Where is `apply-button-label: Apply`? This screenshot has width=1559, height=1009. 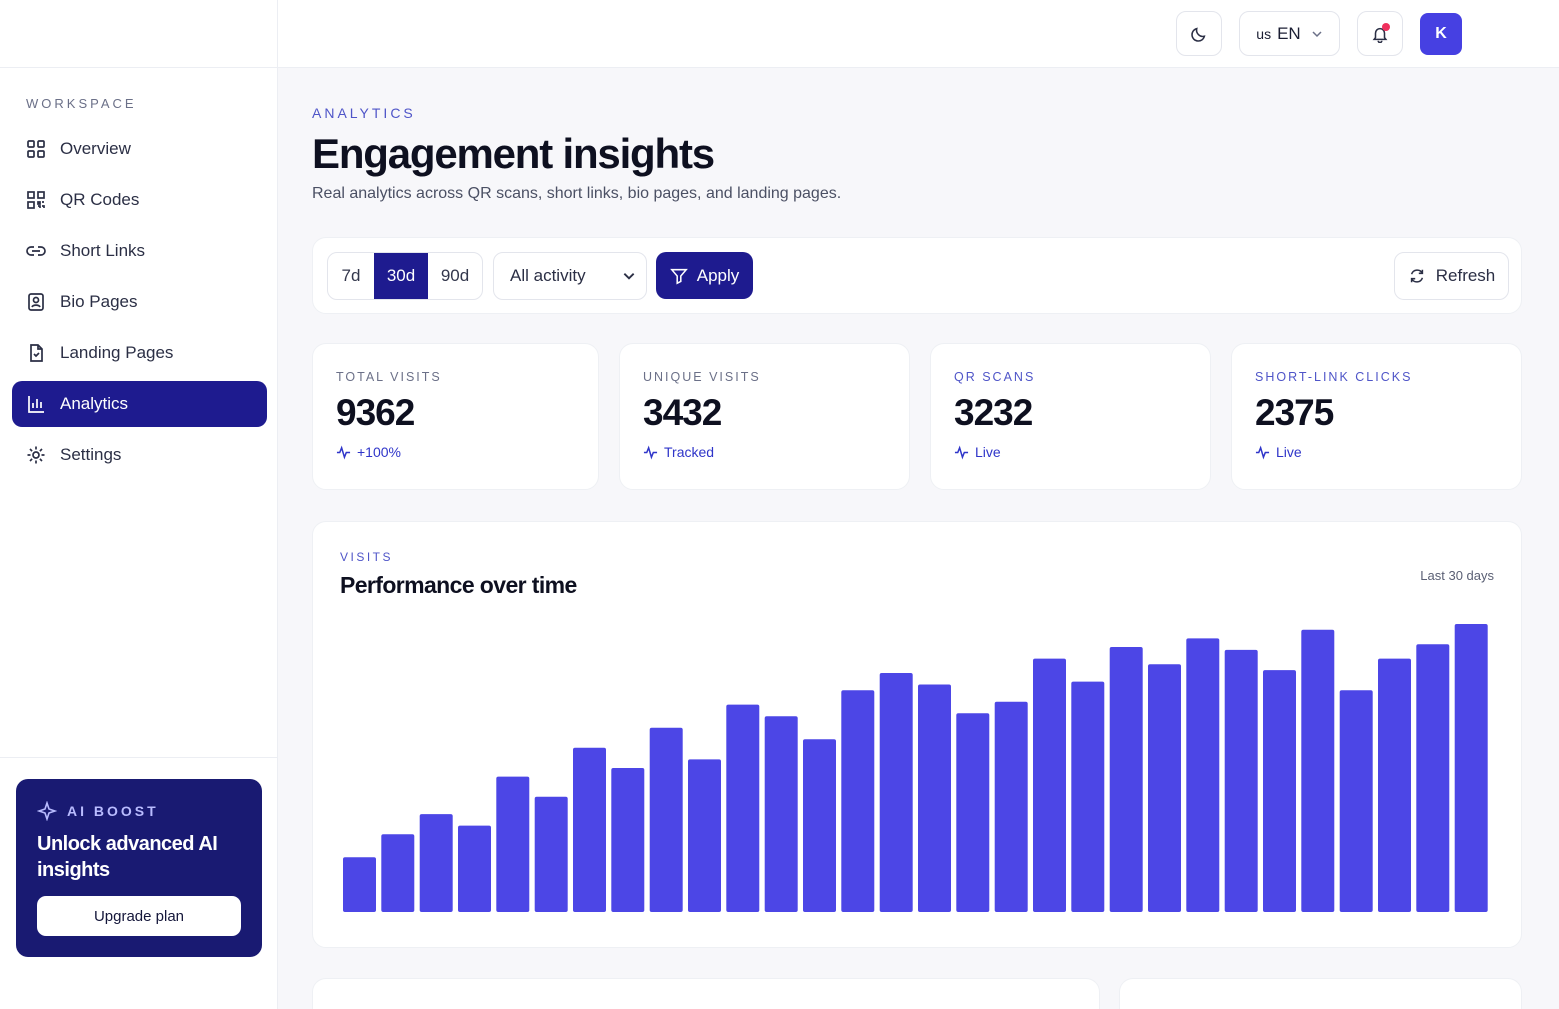
apply-button-label: Apply is located at coordinates (718, 275).